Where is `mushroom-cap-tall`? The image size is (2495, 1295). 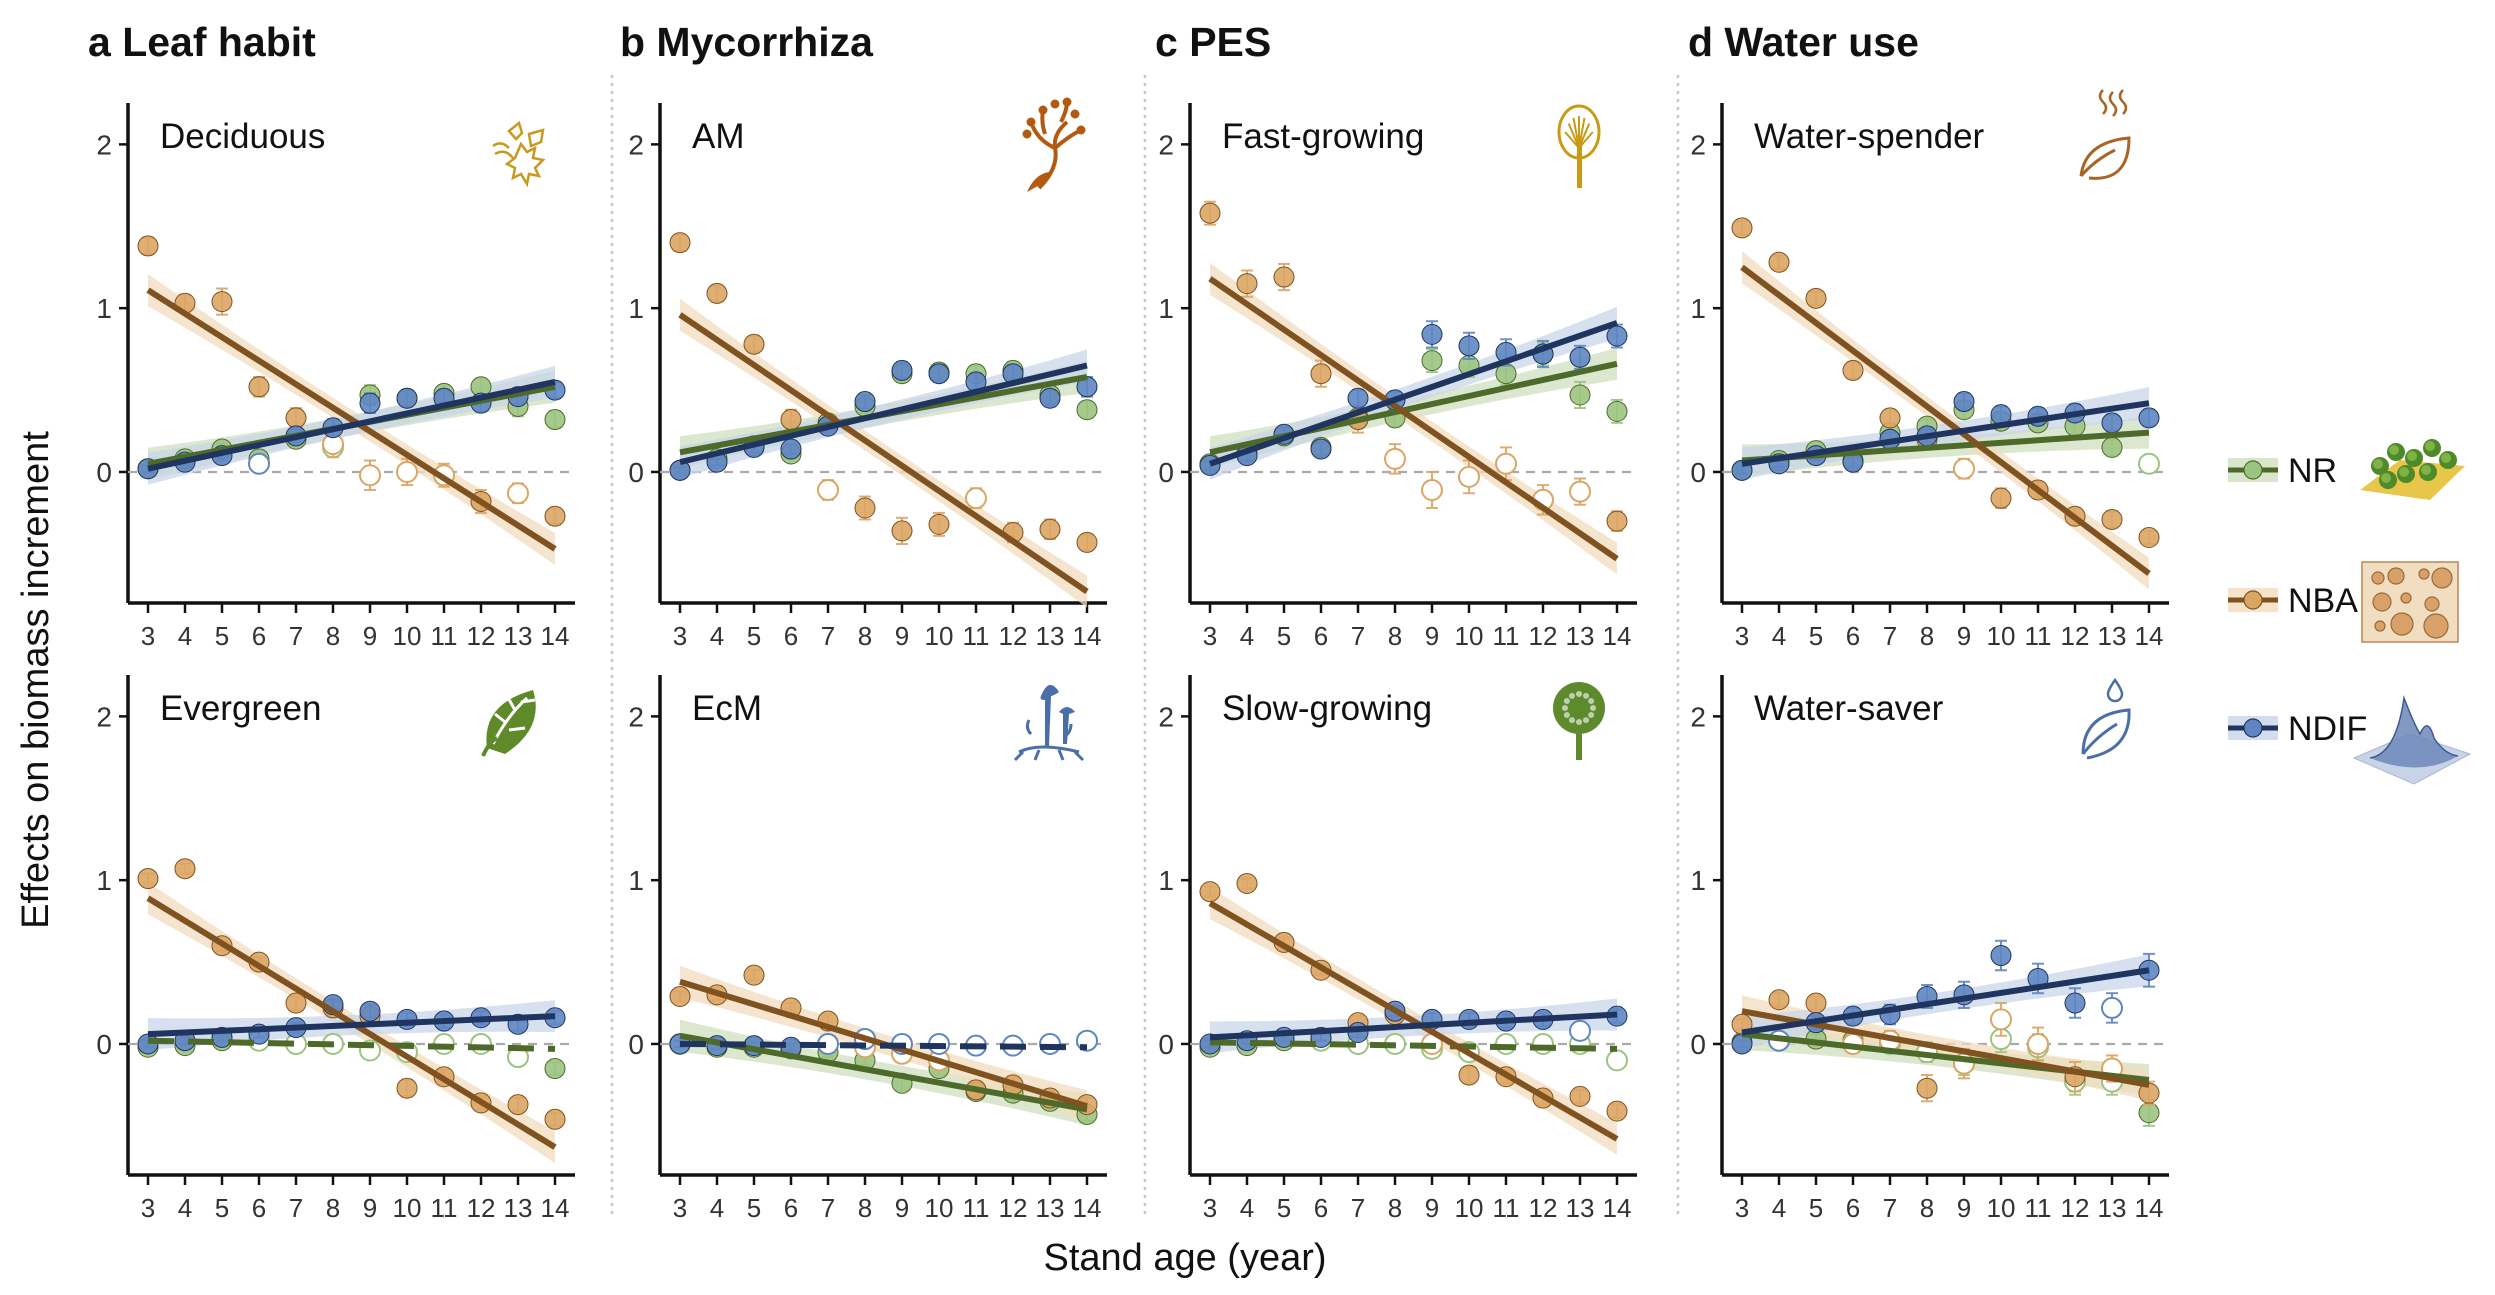
mushroom-cap-tall is located at coordinates (1049, 715).